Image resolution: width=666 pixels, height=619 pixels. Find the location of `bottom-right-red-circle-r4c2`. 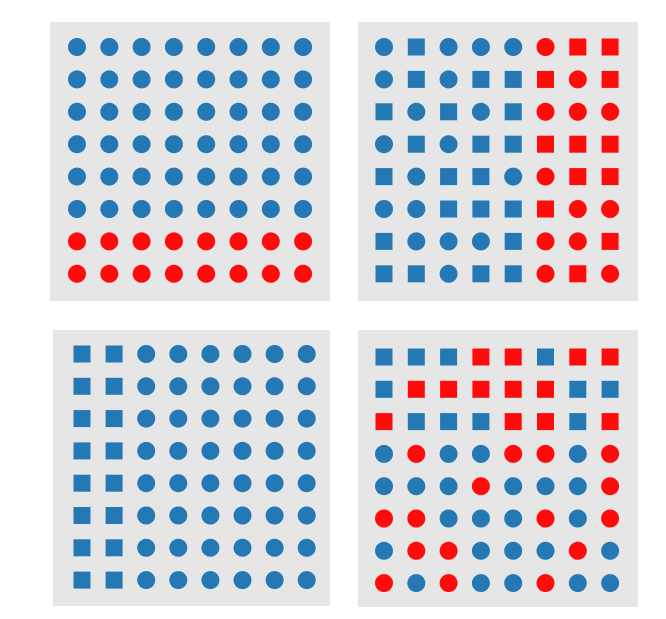

bottom-right-red-circle-r4c2 is located at coordinates (416, 453).